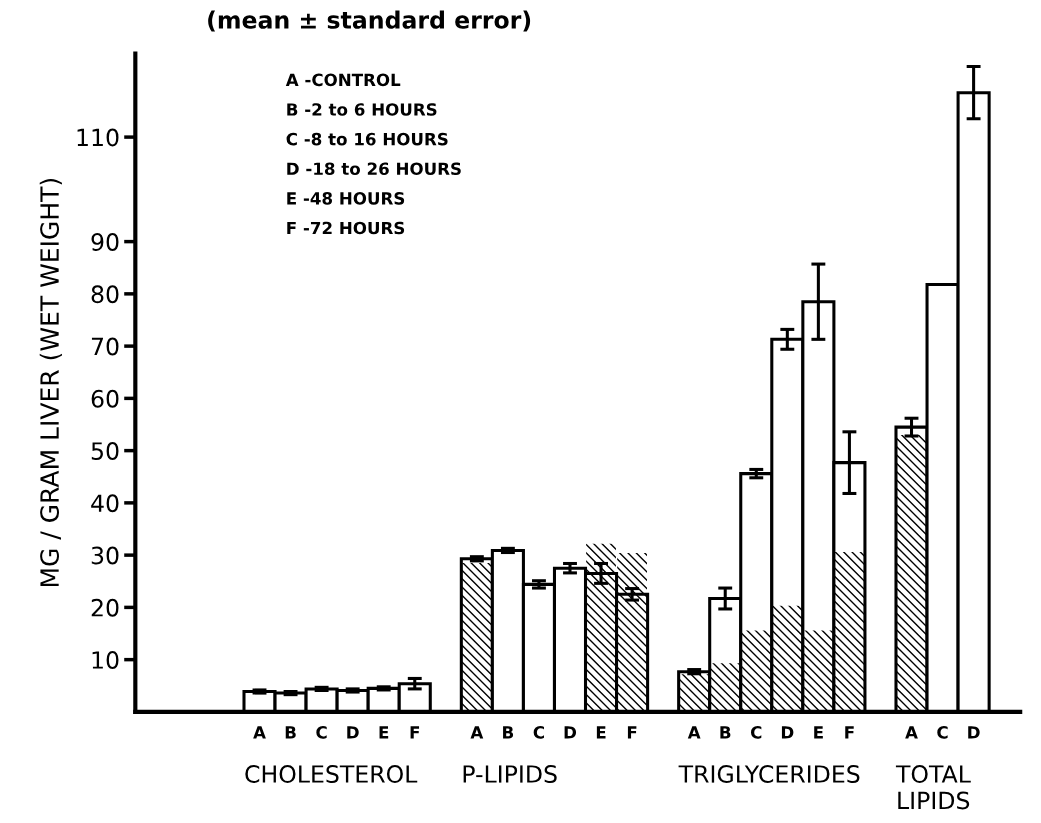 The width and height of the screenshot is (1041, 823). I want to click on text: P-LIPIDS, so click(510, 774).